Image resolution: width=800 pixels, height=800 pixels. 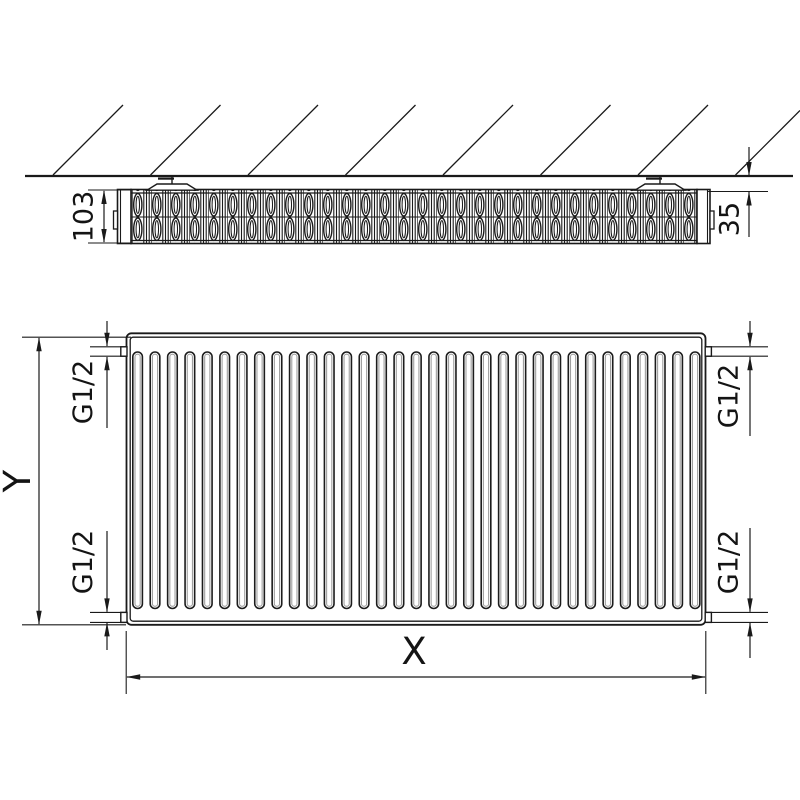 I want to click on top-view-left-end-cap, so click(x=122, y=216).